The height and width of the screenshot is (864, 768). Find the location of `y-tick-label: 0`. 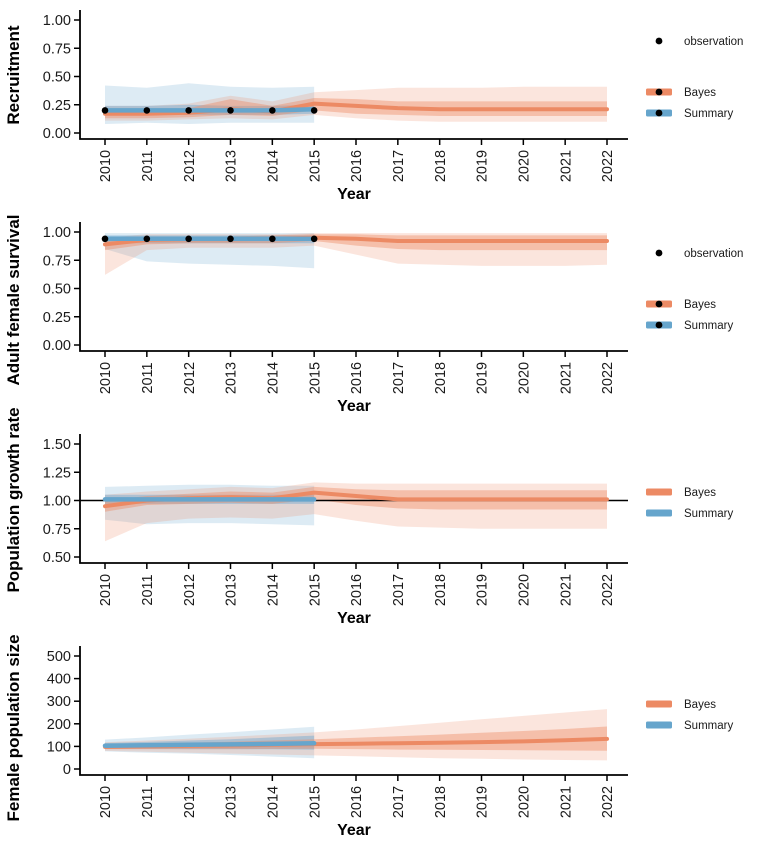

y-tick-label: 0 is located at coordinates (67, 770).